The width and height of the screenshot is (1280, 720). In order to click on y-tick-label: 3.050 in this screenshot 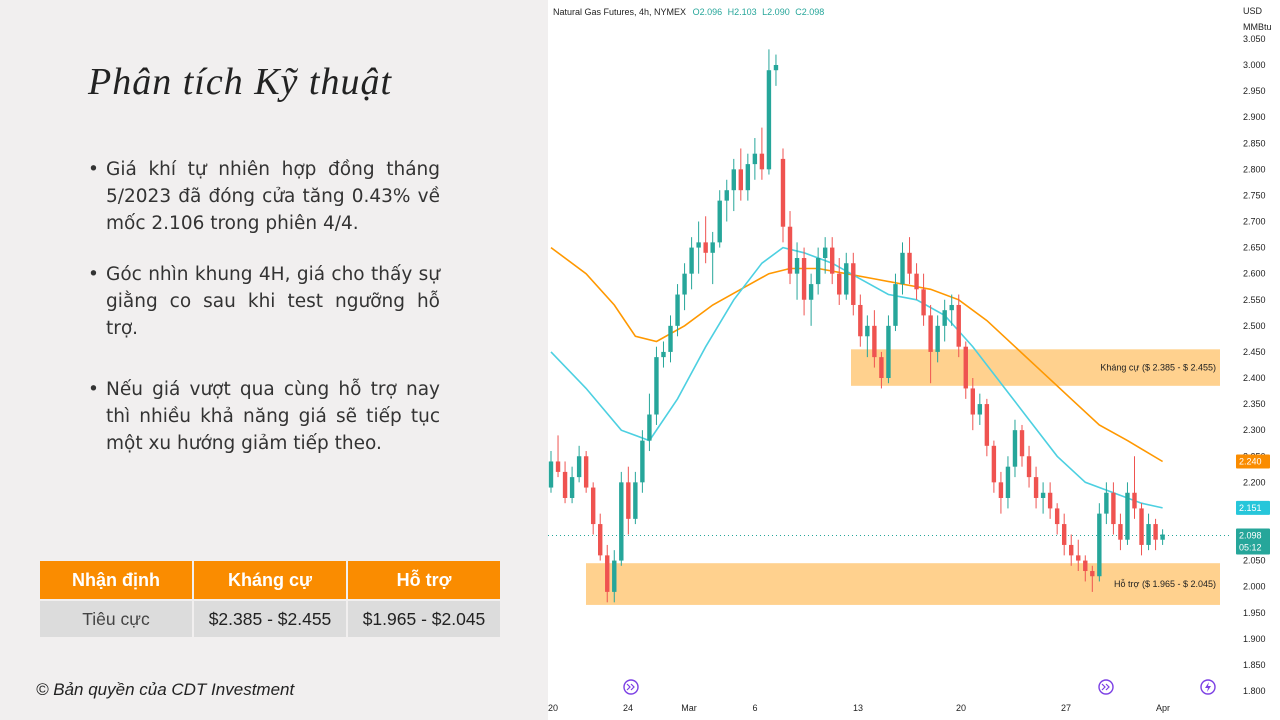, I will do `click(1254, 39)`.